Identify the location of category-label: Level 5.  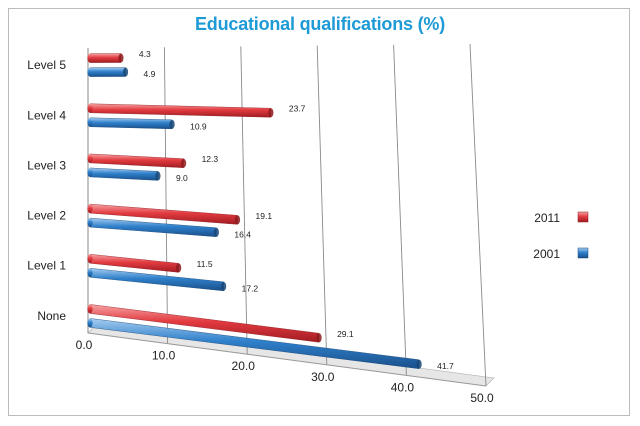
(46, 65).